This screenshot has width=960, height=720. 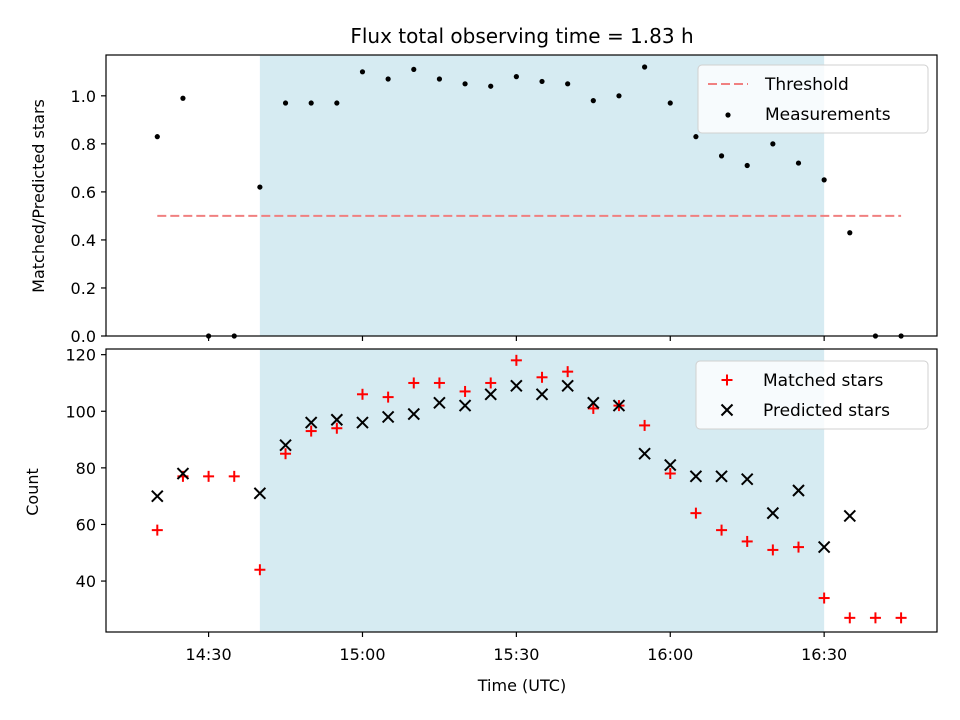 I want to click on bottom-x-tick-label: 16:30, so click(x=824, y=654).